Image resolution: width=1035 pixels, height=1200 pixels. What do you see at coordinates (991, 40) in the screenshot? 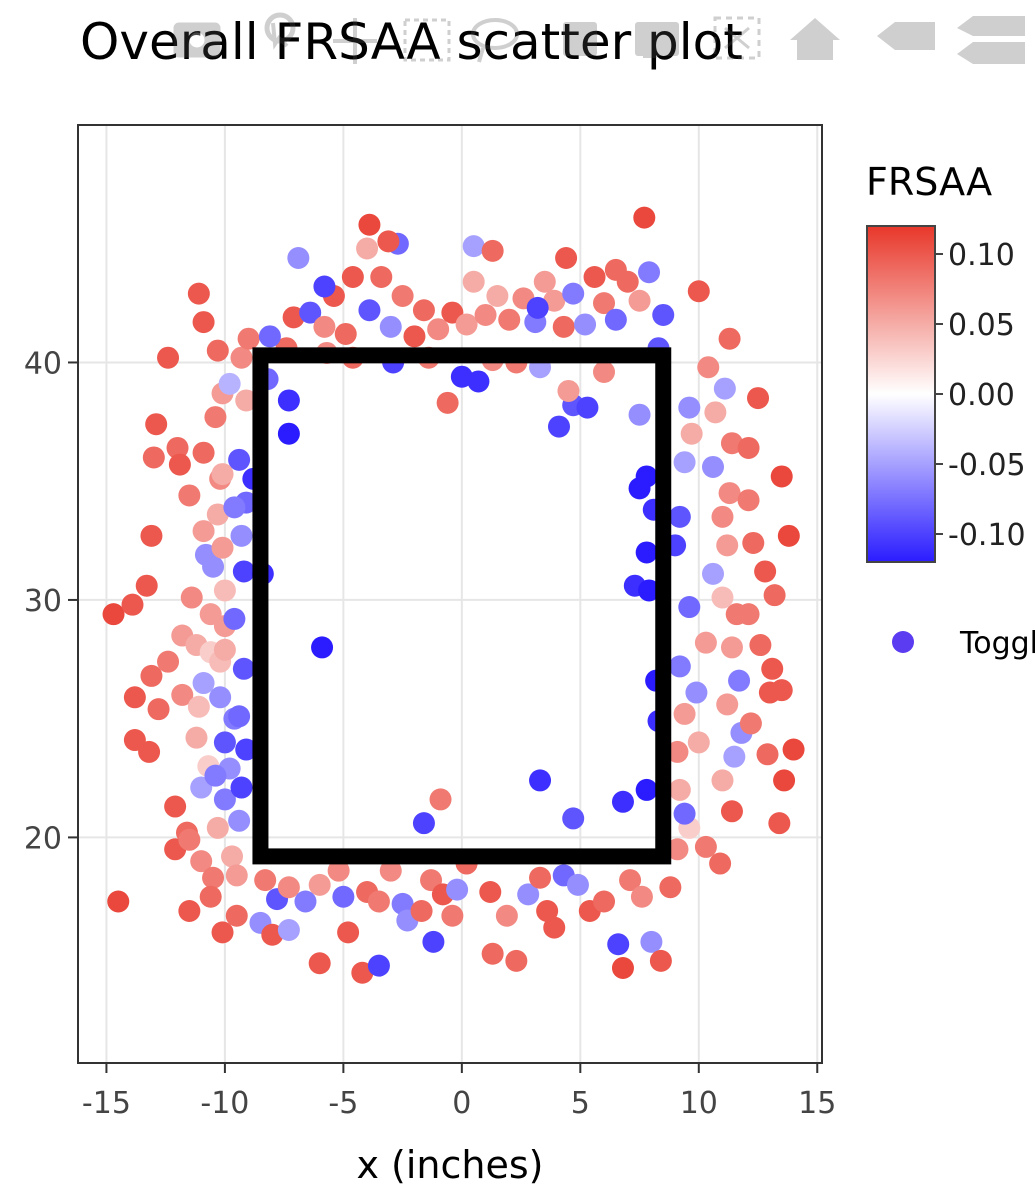
I see `hover-compare-icon` at bounding box center [991, 40].